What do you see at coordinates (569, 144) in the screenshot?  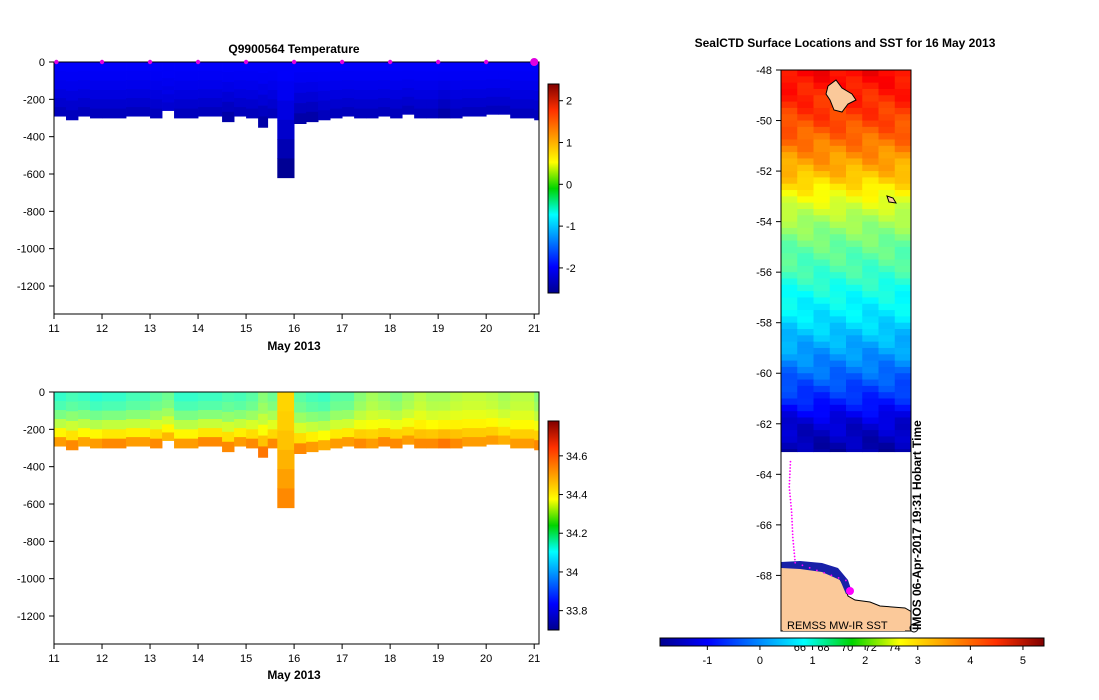 I see `colorbar-tick-label: 1` at bounding box center [569, 144].